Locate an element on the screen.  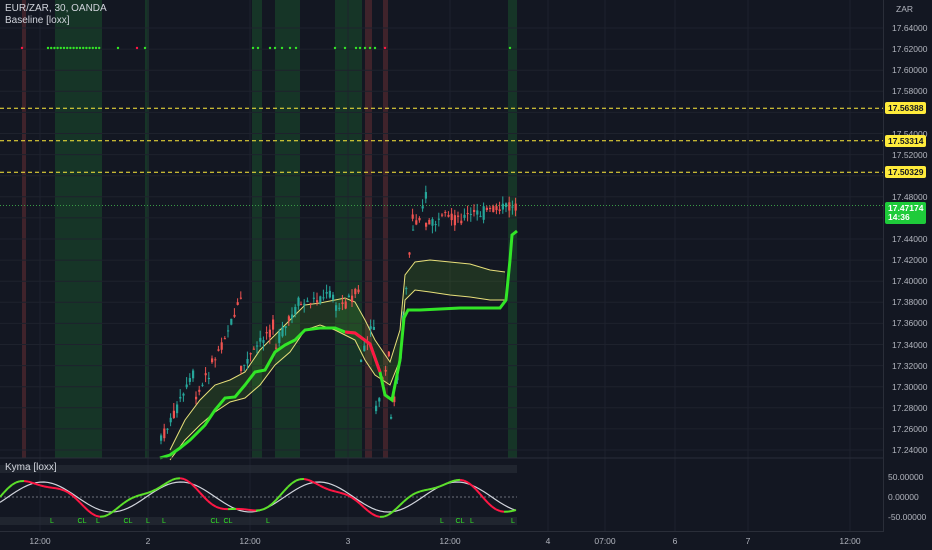
baseline-bear-segment is located at coordinates (363, 351).